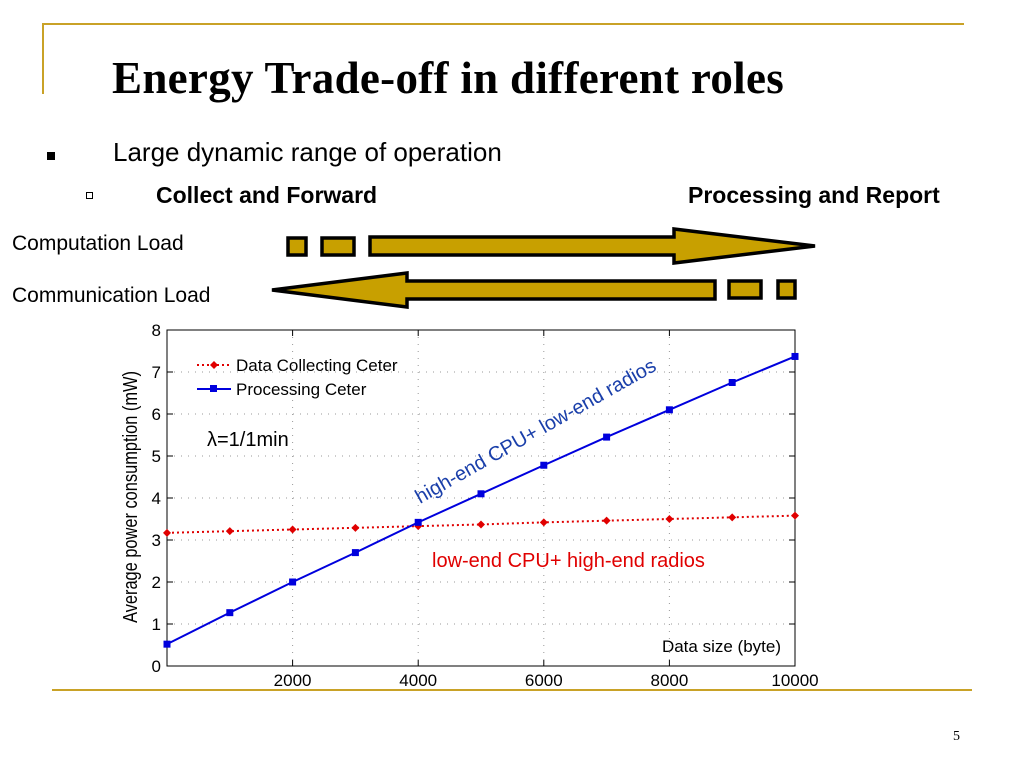 The height and width of the screenshot is (768, 1024). What do you see at coordinates (267, 195) in the screenshot?
I see `sub-label-collect-forward: Collect and Forward` at bounding box center [267, 195].